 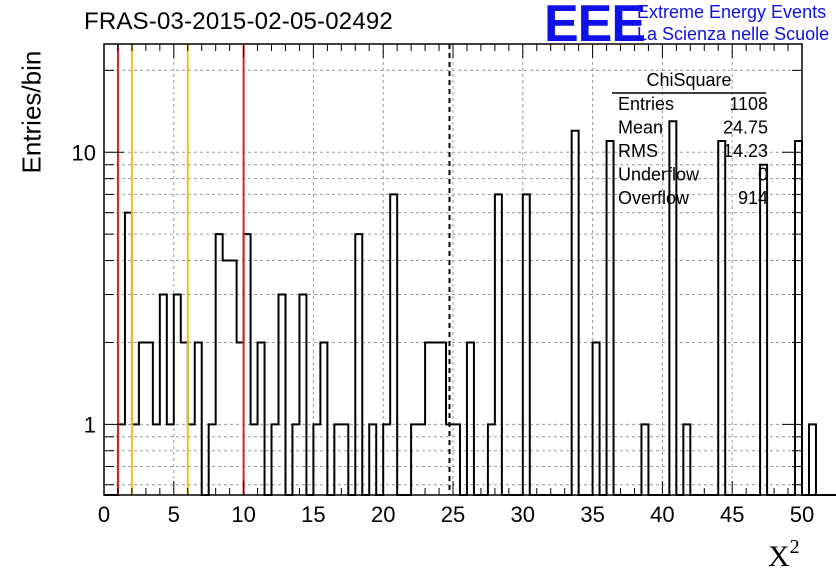 I want to click on x-tick-label: 0, so click(x=104, y=514).